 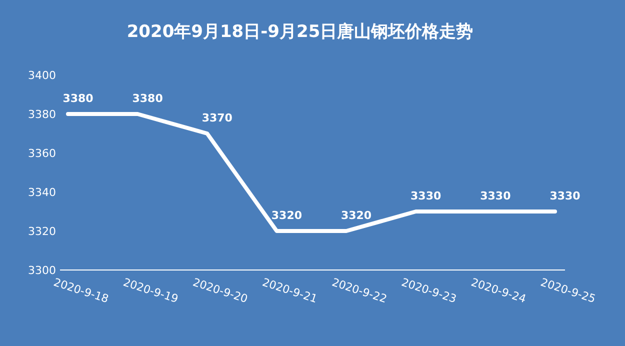 I want to click on y-tick-label: 3300, so click(x=42, y=270).